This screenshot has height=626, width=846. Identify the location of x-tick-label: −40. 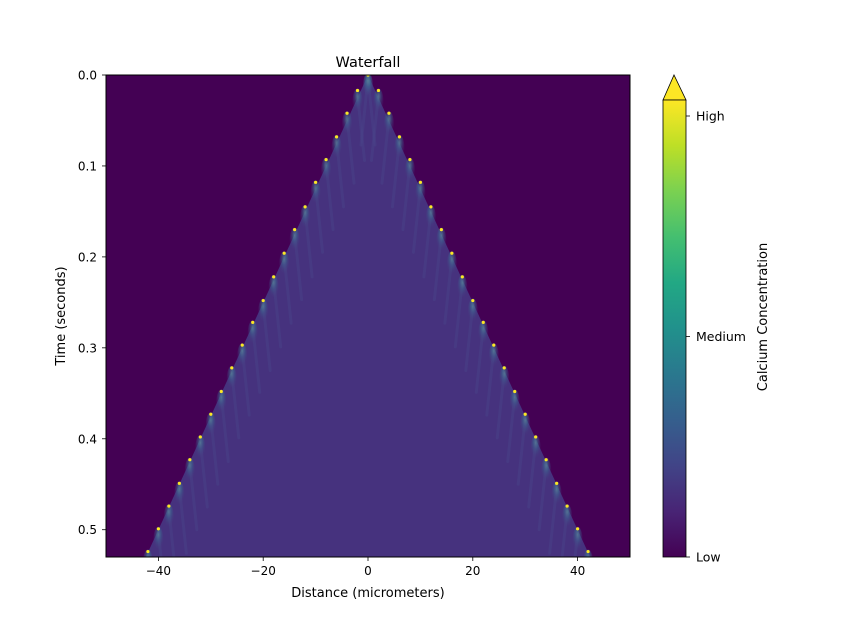
(158, 571).